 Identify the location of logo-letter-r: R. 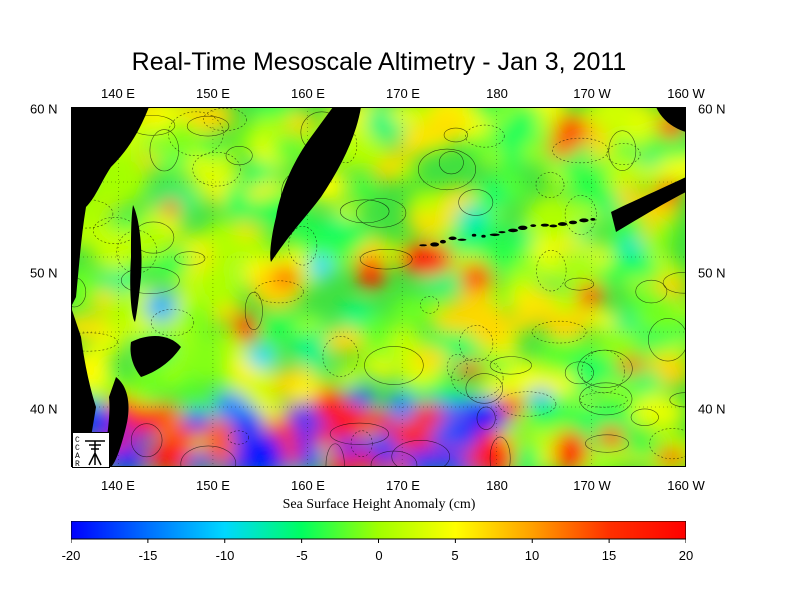
(77, 463).